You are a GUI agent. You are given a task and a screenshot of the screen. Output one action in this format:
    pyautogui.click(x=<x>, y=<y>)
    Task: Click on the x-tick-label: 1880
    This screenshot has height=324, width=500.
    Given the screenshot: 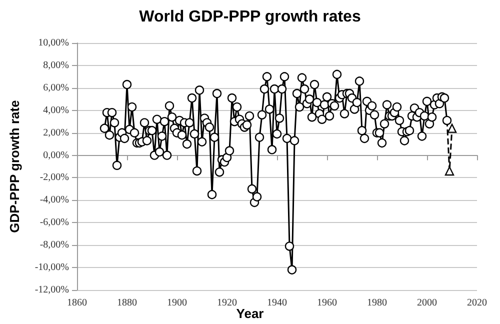 What is the action you would take?
    pyautogui.click(x=127, y=303)
    